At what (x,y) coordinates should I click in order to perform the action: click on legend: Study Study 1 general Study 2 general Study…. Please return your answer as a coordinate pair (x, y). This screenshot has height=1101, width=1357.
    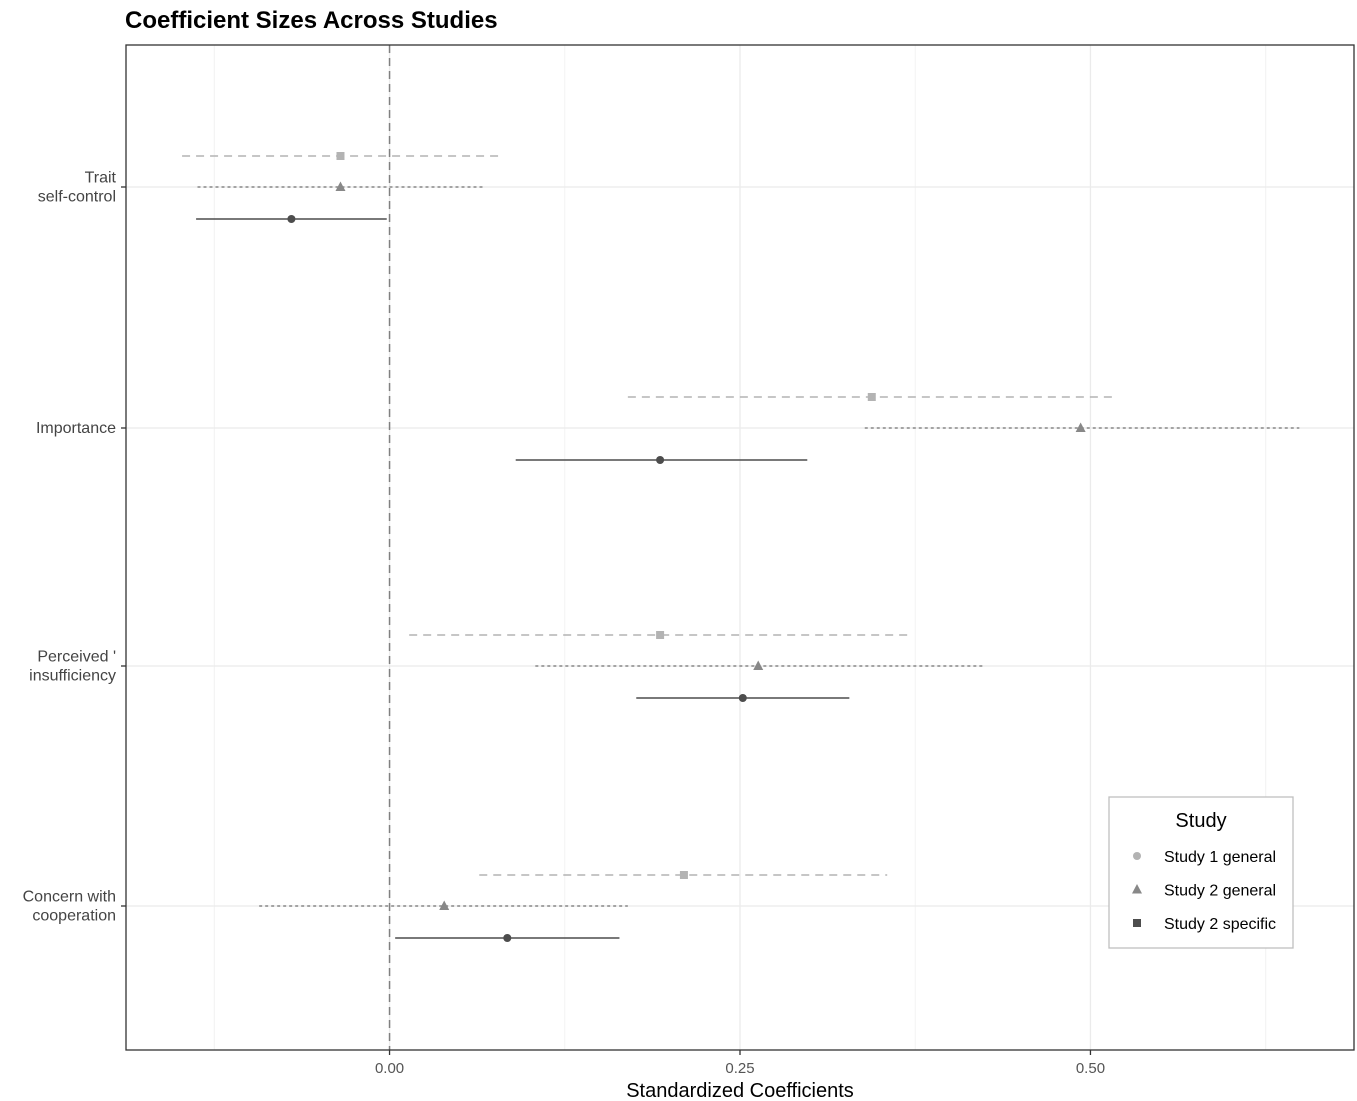
    Looking at the image, I should click on (1201, 872).